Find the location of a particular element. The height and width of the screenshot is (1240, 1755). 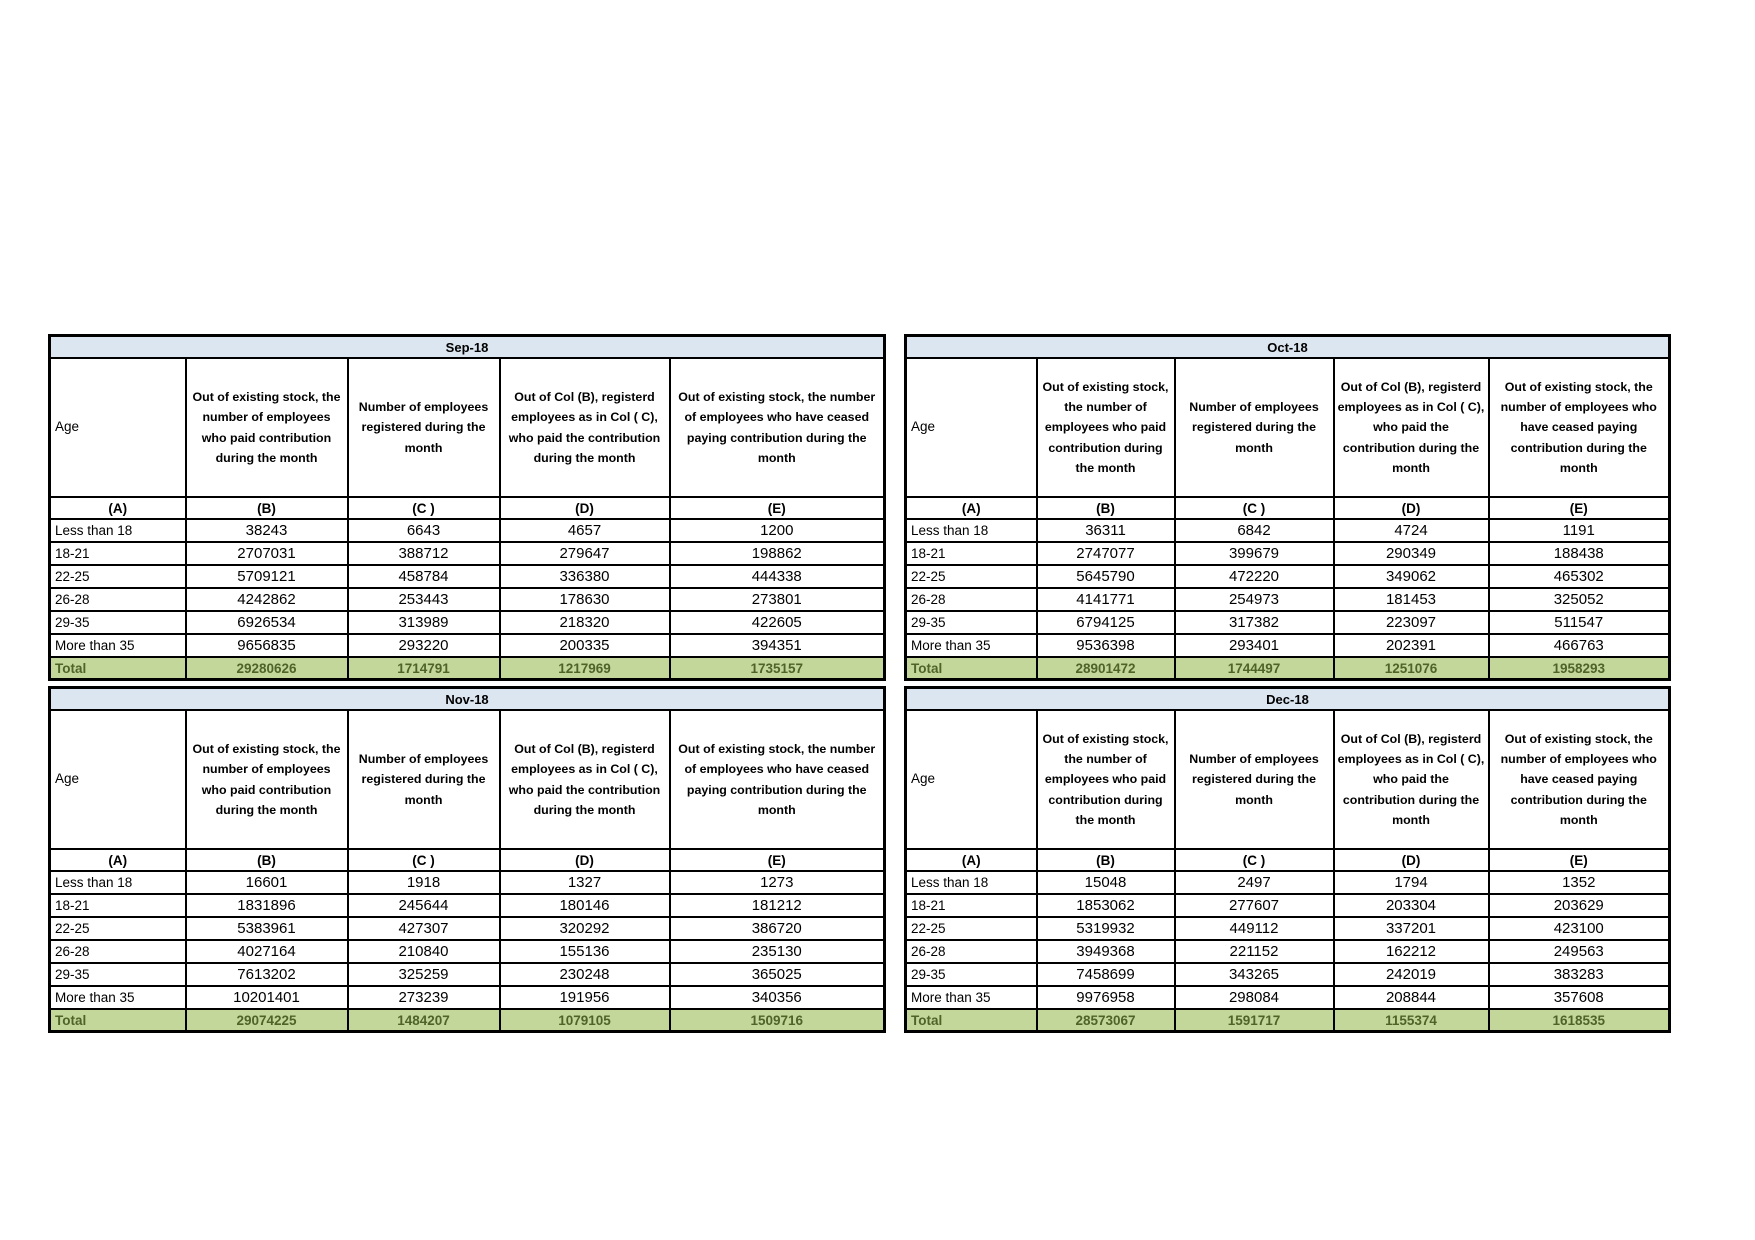

value-cell: 290349 is located at coordinates (1411, 553).